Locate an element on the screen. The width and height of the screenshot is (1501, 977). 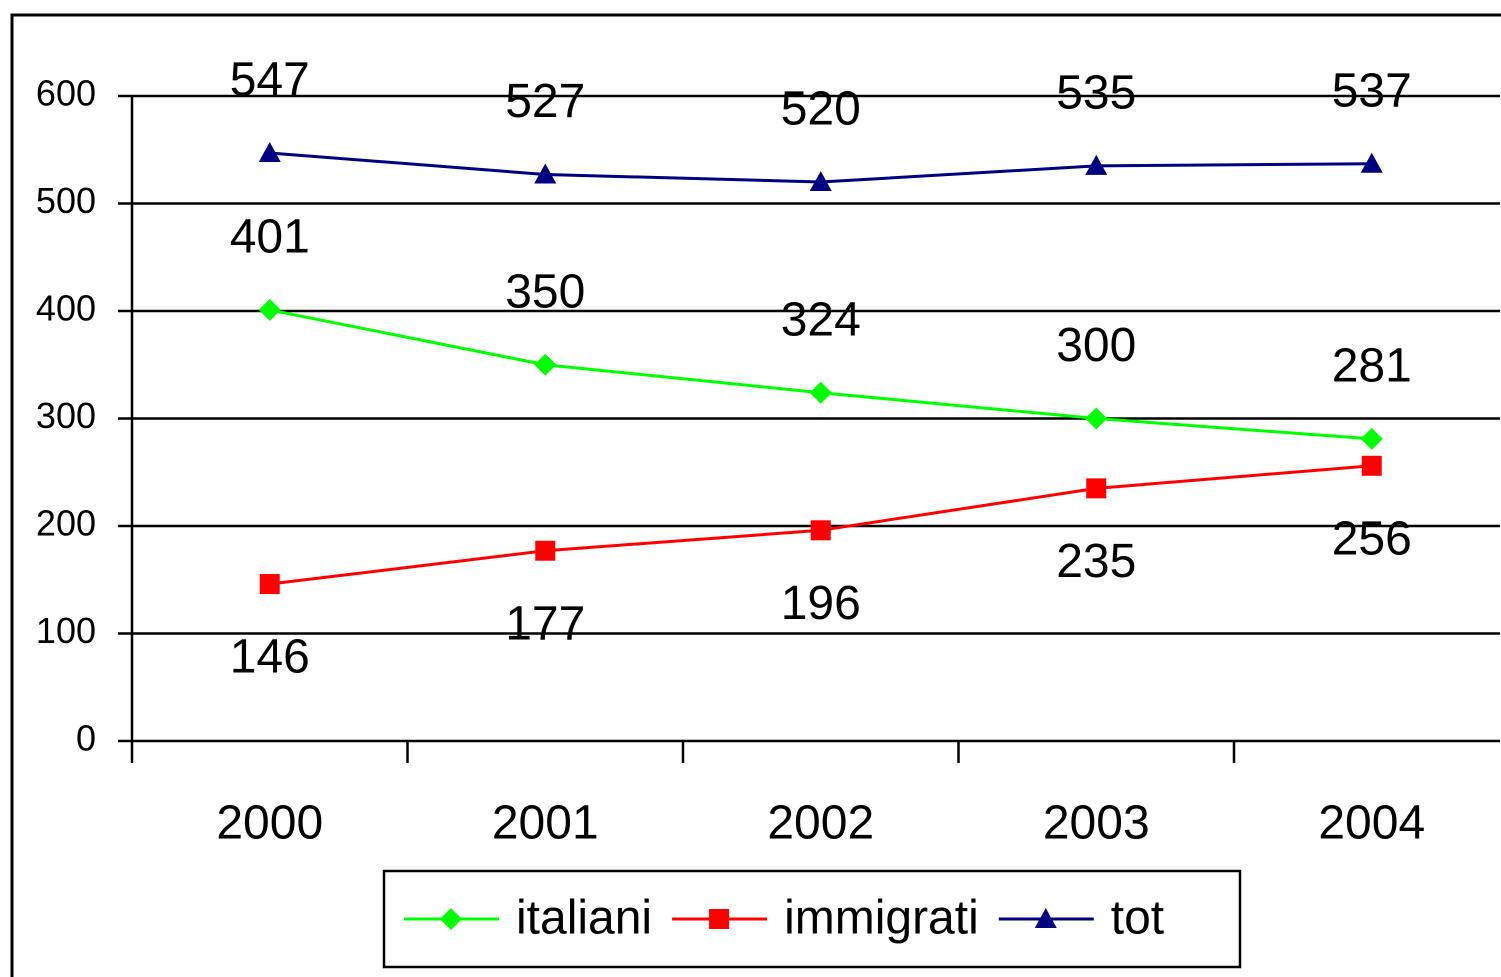
data-label: 350 is located at coordinates (545, 291).